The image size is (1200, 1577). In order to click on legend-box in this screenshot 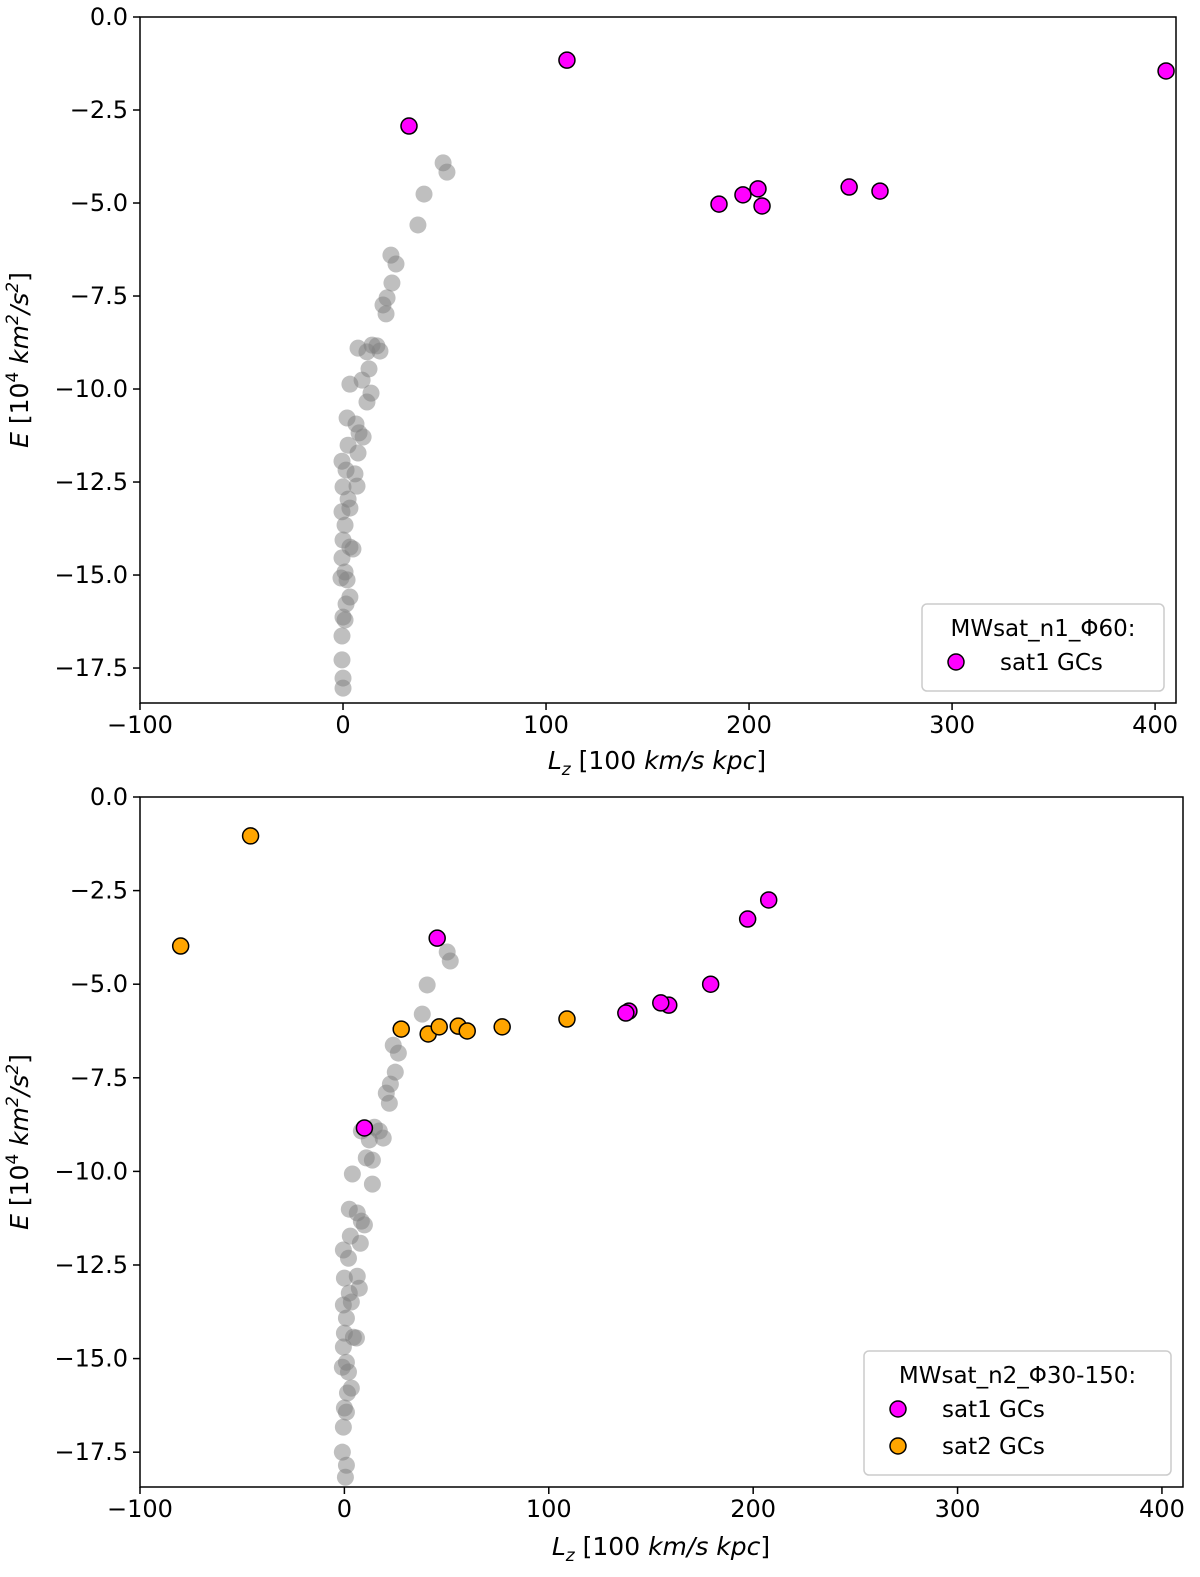, I will do `click(1017, 1413)`.